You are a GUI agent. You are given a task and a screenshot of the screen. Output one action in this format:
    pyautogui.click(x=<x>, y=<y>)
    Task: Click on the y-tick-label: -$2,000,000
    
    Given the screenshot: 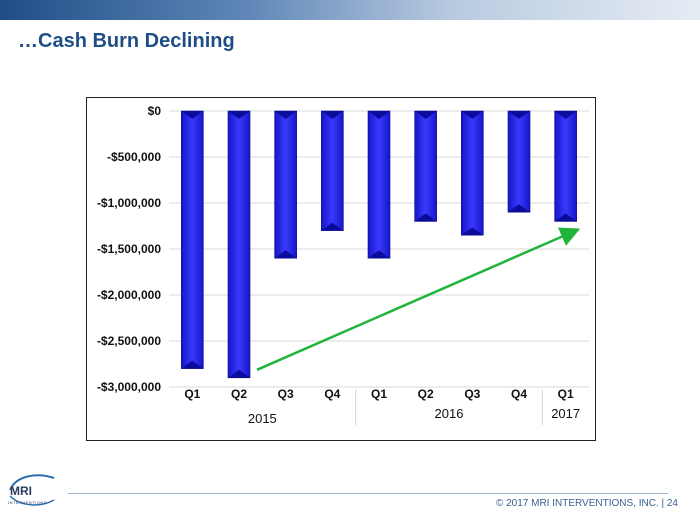 What is the action you would take?
    pyautogui.click(x=129, y=295)
    